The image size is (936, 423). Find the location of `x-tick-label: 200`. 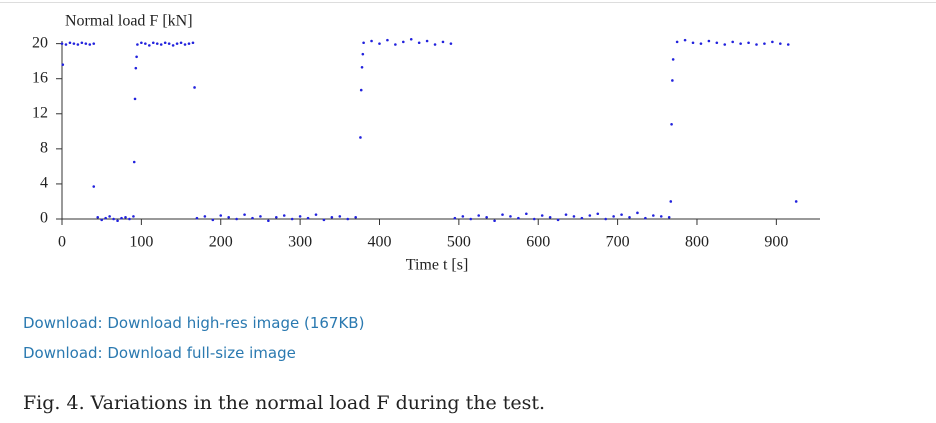

x-tick-label: 200 is located at coordinates (221, 242).